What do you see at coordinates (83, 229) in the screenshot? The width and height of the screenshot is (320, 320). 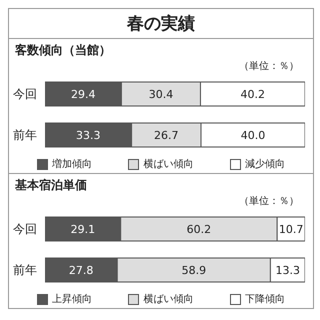 I see `data-label: 29.1` at bounding box center [83, 229].